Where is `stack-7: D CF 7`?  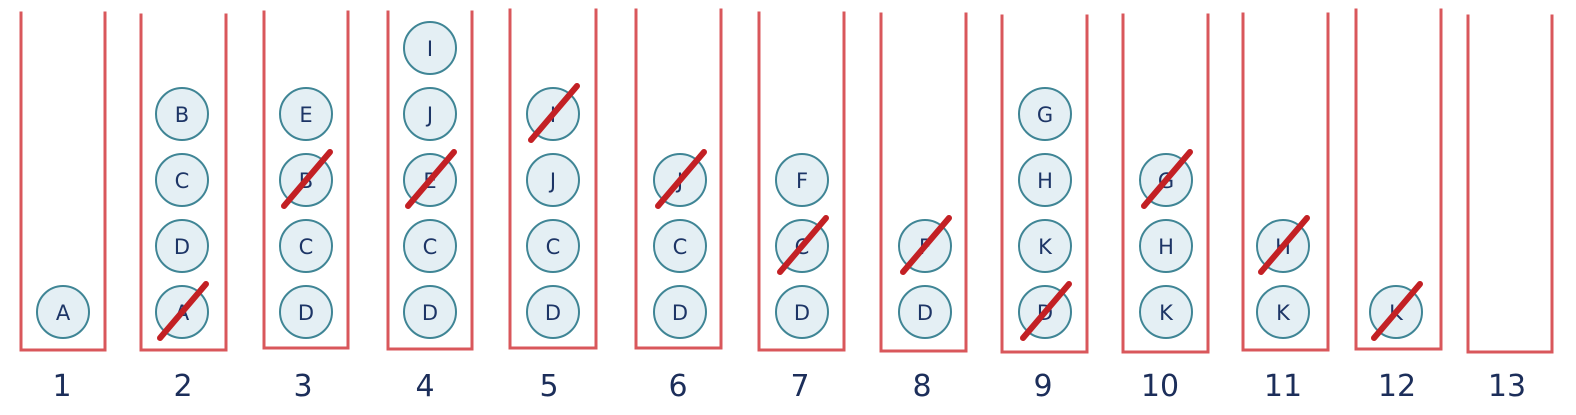 stack-7: D CF 7 is located at coordinates (801, 207).